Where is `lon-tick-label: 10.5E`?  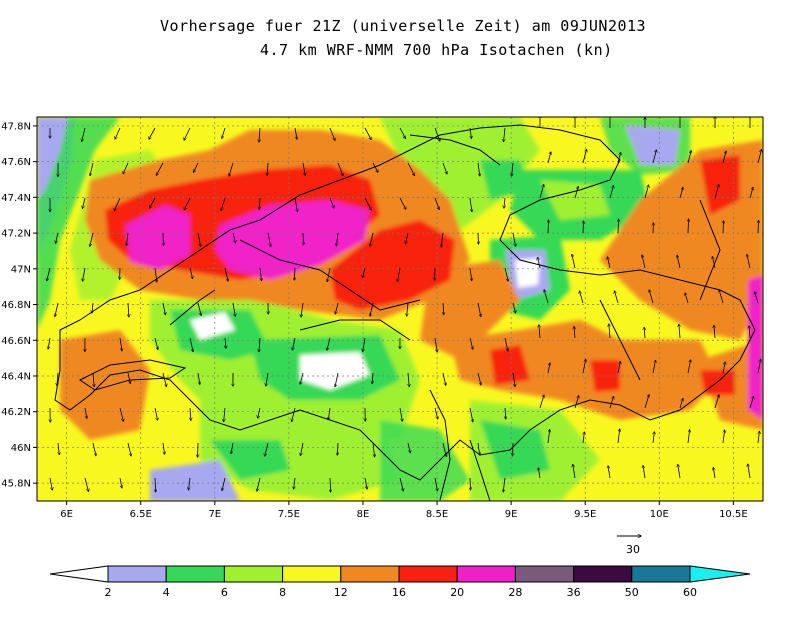 lon-tick-label: 10.5E is located at coordinates (733, 514).